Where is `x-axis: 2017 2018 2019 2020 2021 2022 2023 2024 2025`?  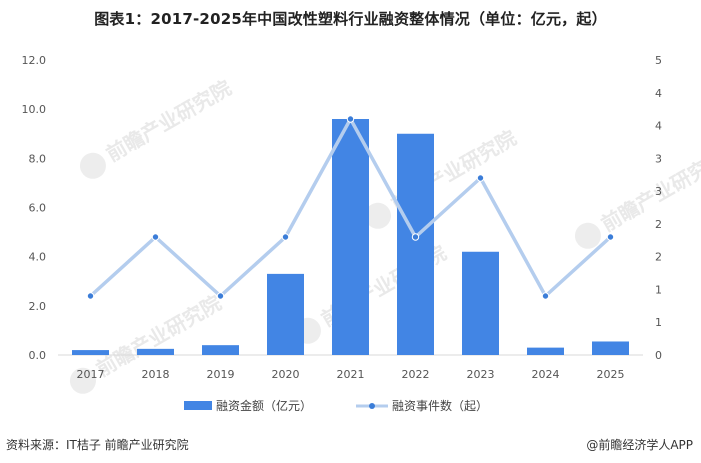 x-axis: 2017 2018 2019 2020 2021 2022 2023 2024 2025 is located at coordinates (351, 374).